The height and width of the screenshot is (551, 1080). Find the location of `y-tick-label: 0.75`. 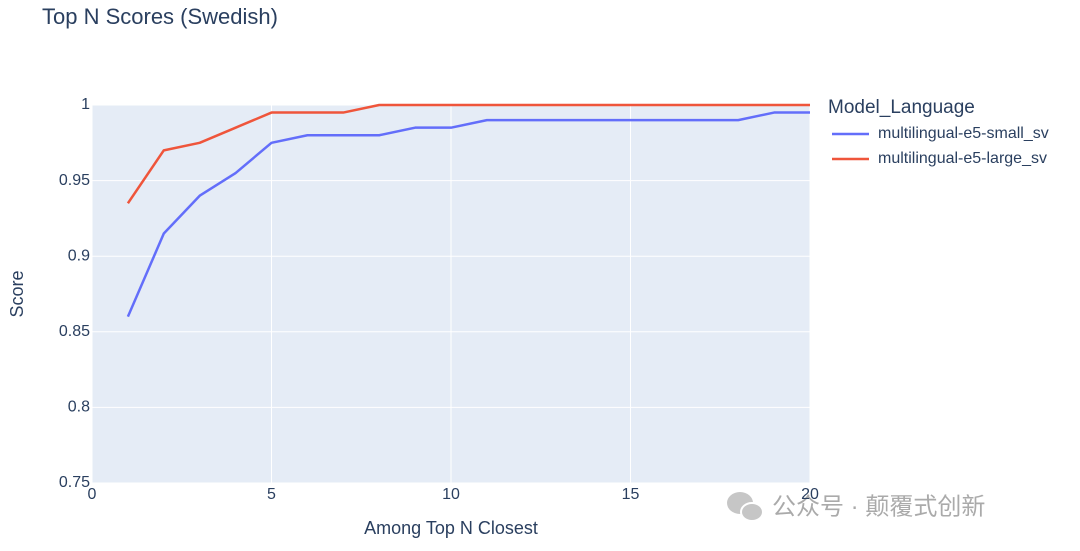

y-tick-label: 0.75 is located at coordinates (74, 482).